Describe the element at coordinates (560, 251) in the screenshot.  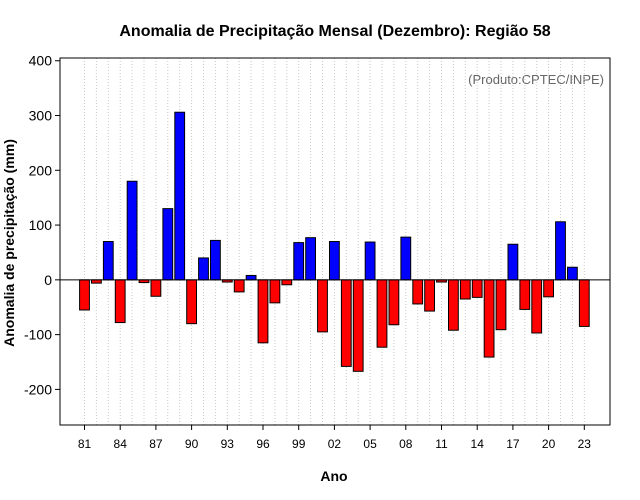
I see `bar-2021` at that location.